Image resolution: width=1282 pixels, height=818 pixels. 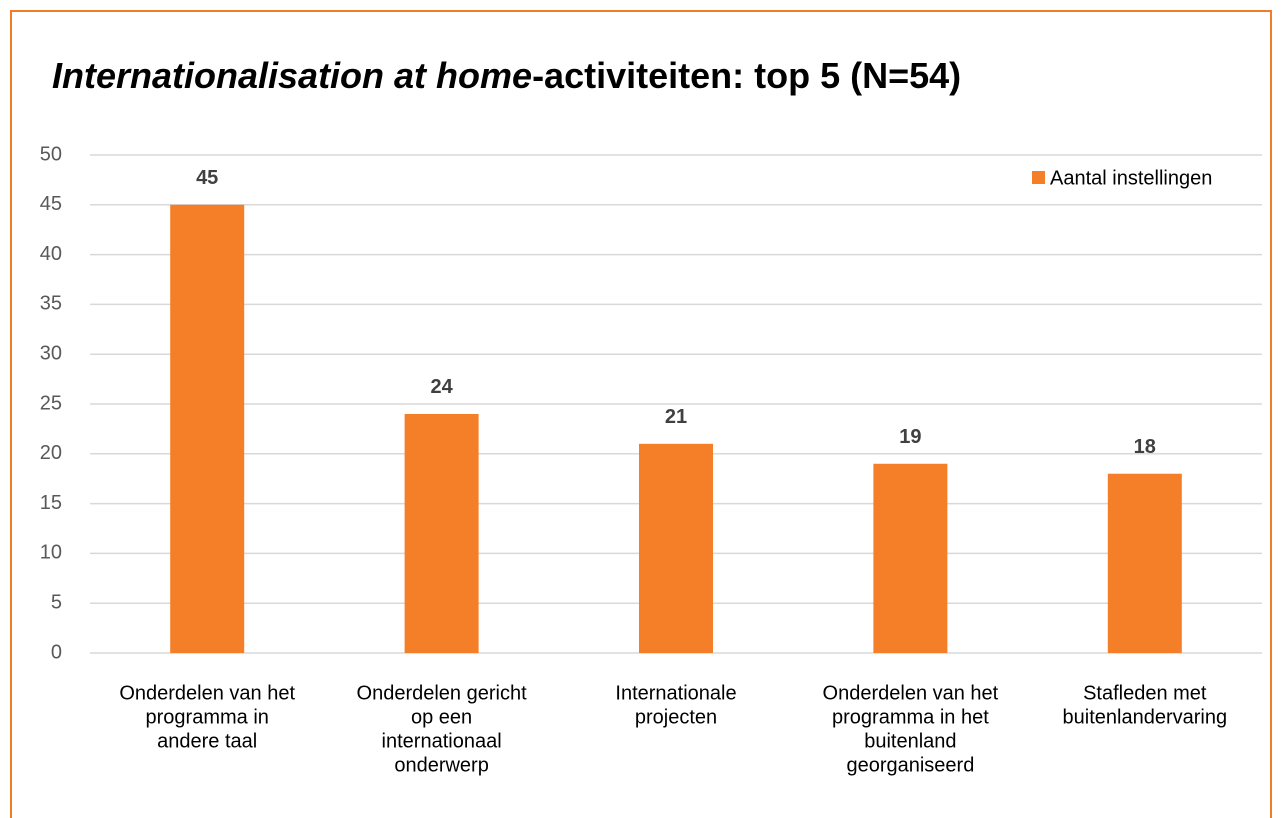 What do you see at coordinates (441, 717) in the screenshot?
I see `x-tick-label: op een` at bounding box center [441, 717].